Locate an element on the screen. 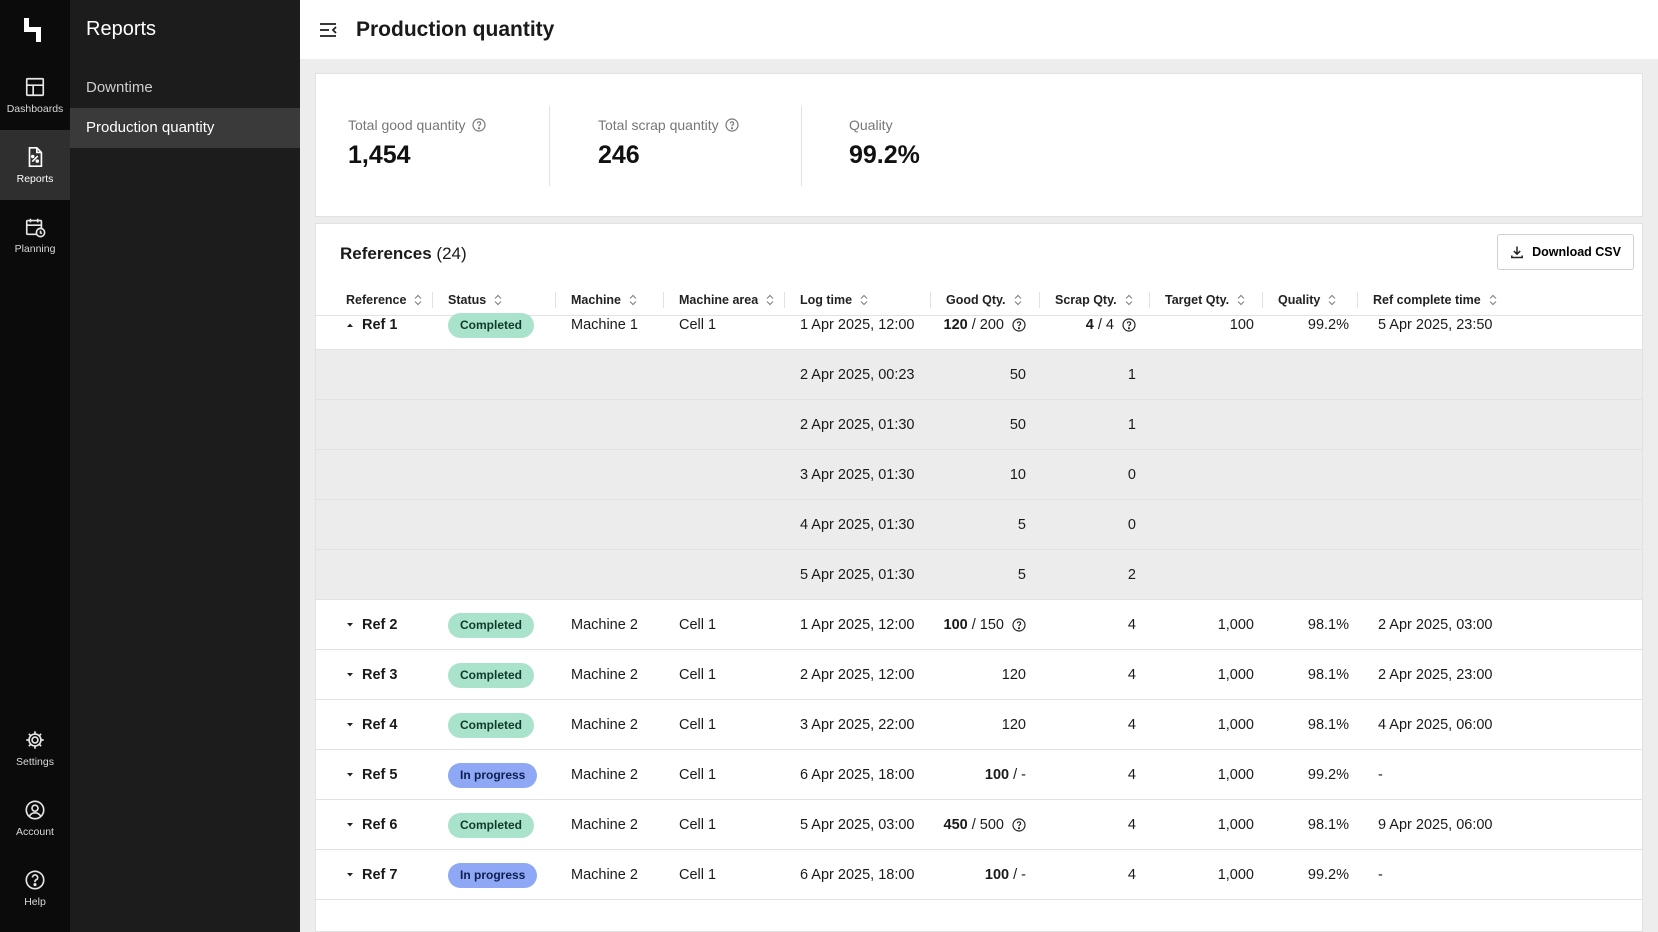 The width and height of the screenshot is (1658, 932). log-time-cell: 1 Apr 2025, 12:00 is located at coordinates (857, 625).